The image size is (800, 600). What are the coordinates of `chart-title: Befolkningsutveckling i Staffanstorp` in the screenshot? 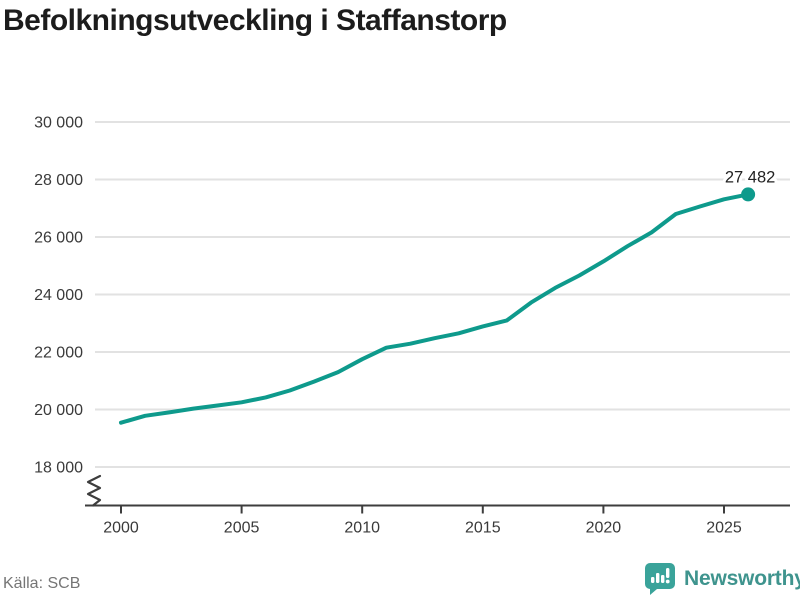 It's located at (255, 20).